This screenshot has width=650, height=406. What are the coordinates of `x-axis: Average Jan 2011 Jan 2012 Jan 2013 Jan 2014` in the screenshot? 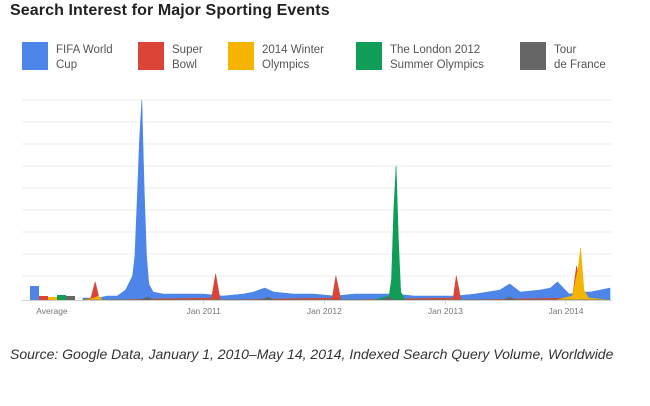 It's located at (317, 308).